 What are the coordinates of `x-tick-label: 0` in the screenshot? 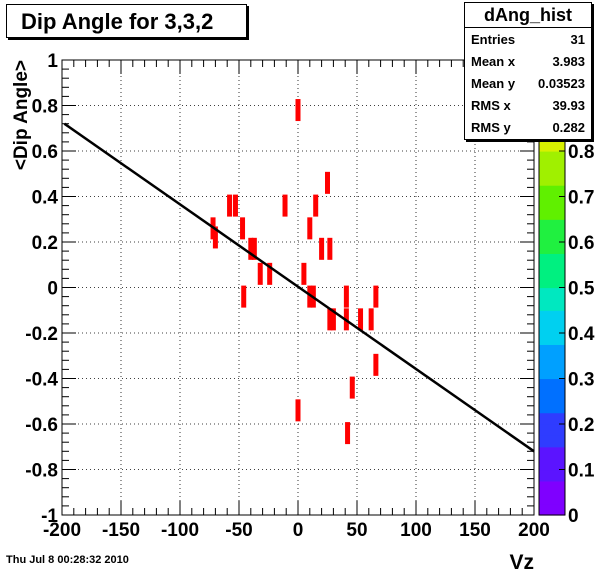 It's located at (298, 530).